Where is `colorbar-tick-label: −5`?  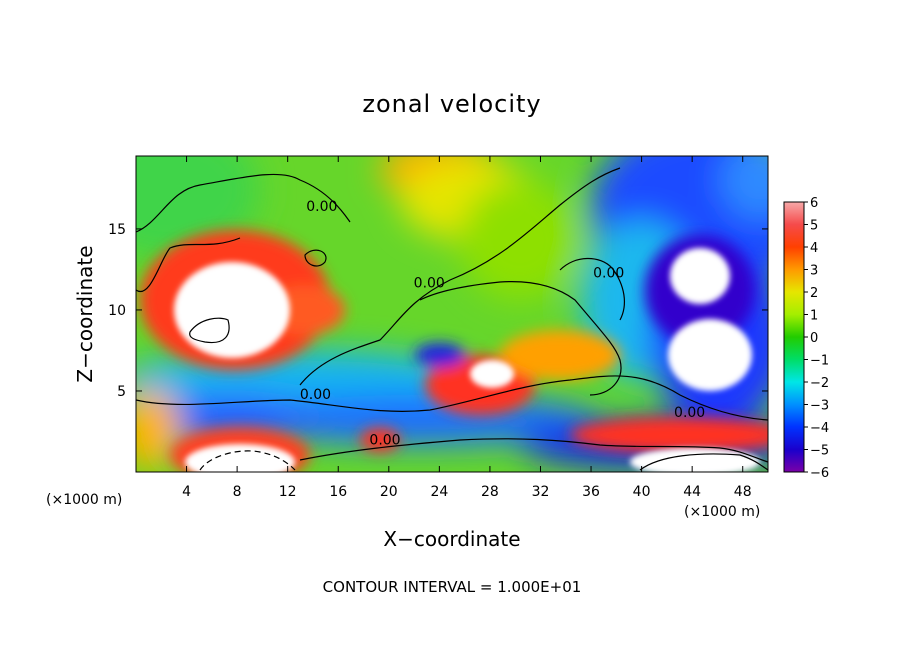 colorbar-tick-label: −5 is located at coordinates (819, 451).